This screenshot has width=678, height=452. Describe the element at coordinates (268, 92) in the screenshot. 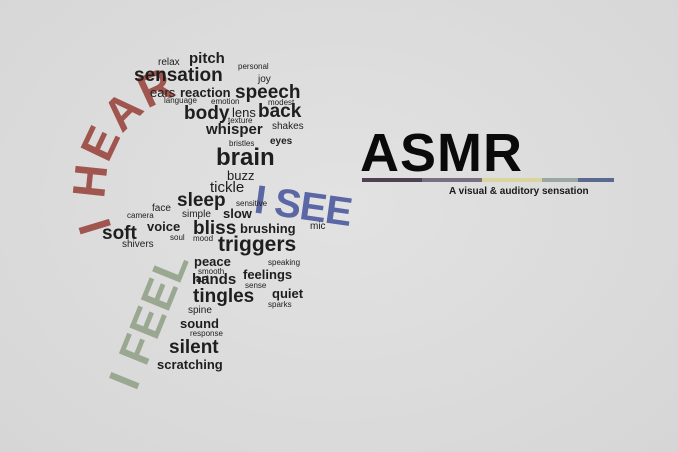

I see `word-speech: speech` at that location.